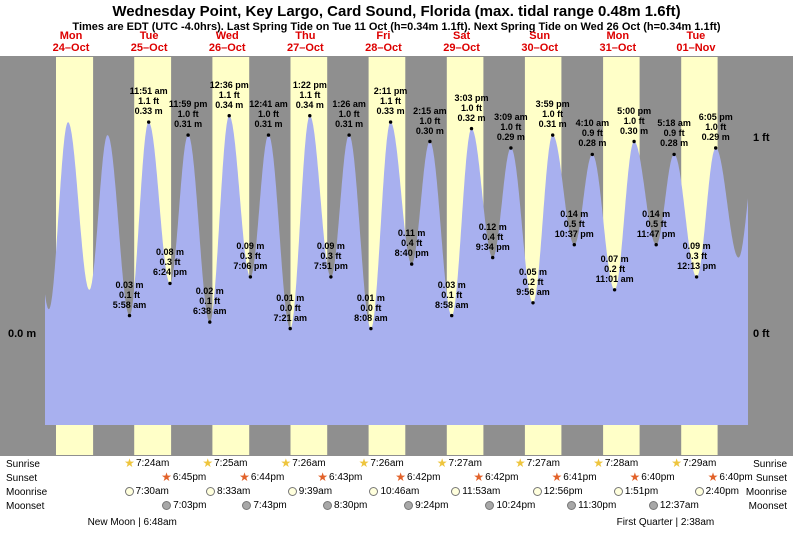  Describe the element at coordinates (451, 294) in the screenshot. I see `low-tide-label: 0.03 m 0.1 ft 8:58 am` at that location.